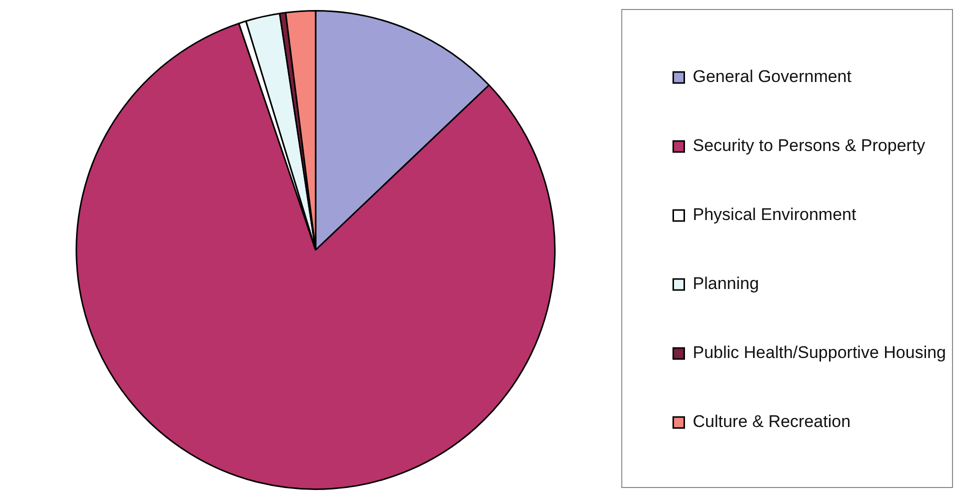 The width and height of the screenshot is (966, 492). Describe the element at coordinates (771, 422) in the screenshot. I see `legend-label: Culture & Recreation` at that location.